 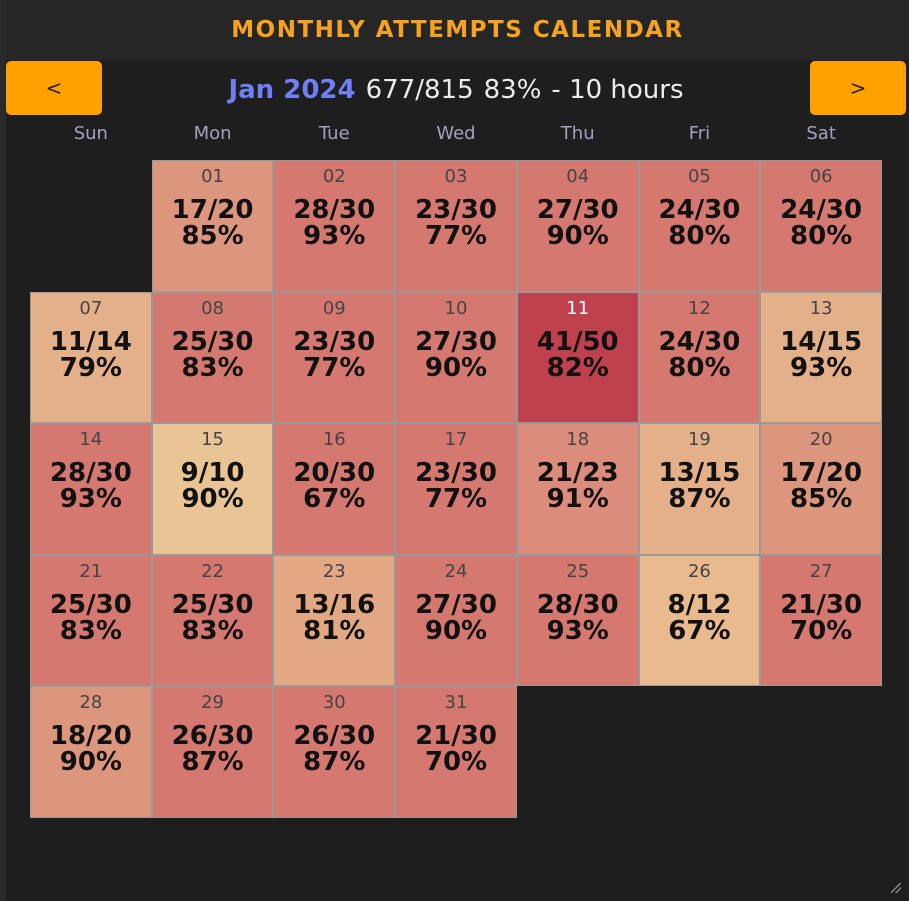 I want to click on calendar-day-cell: 27 21/30 70%, so click(x=821, y=620).